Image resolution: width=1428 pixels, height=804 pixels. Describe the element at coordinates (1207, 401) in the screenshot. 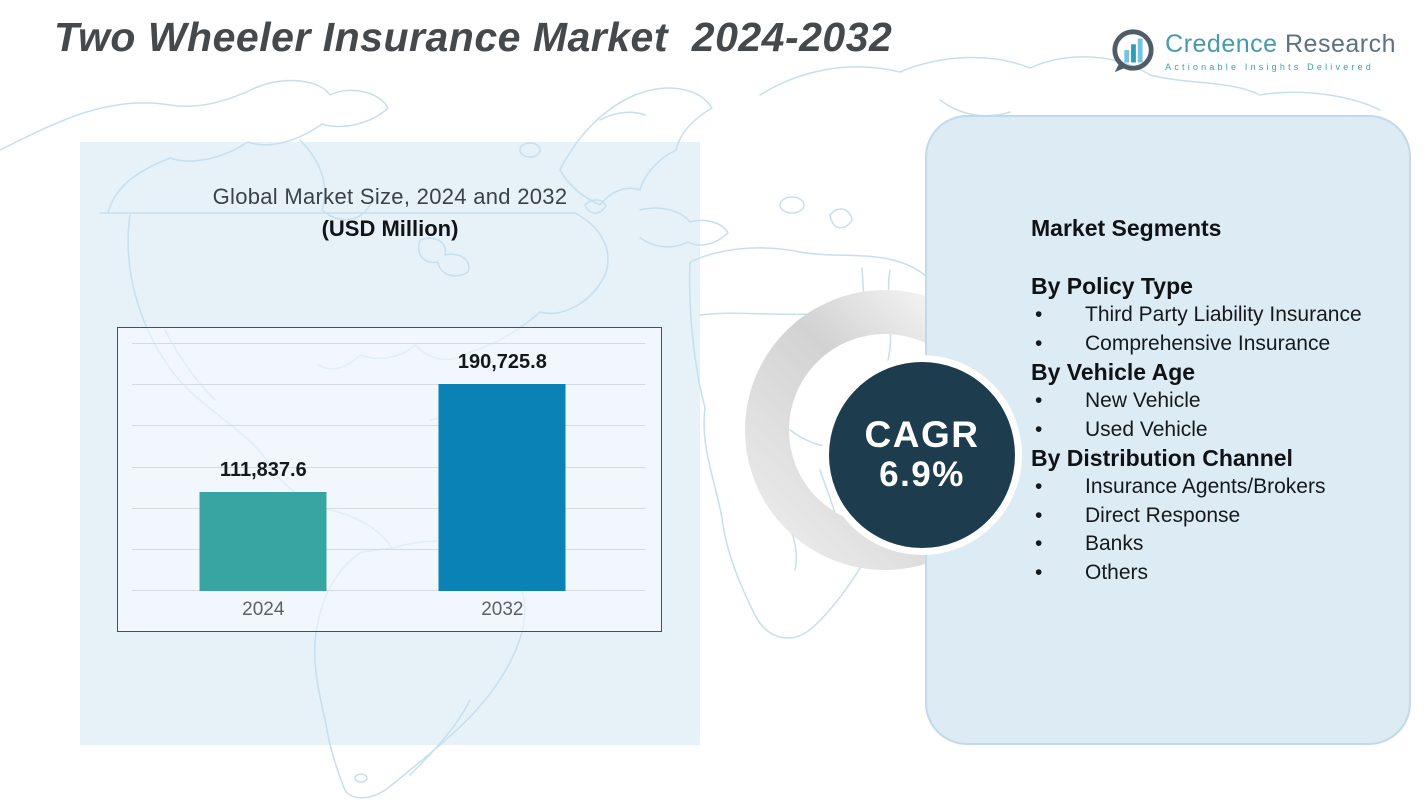

I see `segment-item: New Vehicle` at that location.